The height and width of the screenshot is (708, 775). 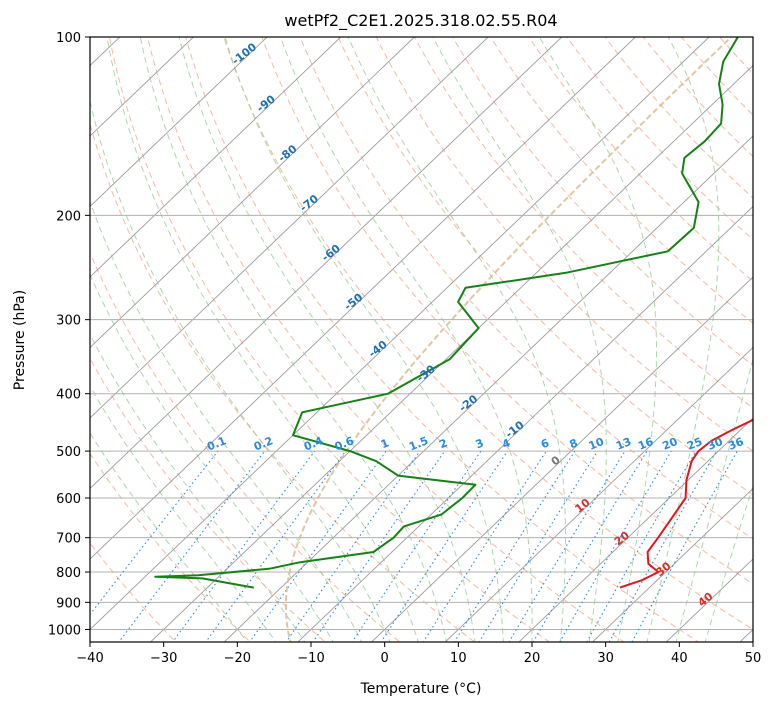 What do you see at coordinates (622, 539) in the screenshot?
I see `adiabat-label: 20` at bounding box center [622, 539].